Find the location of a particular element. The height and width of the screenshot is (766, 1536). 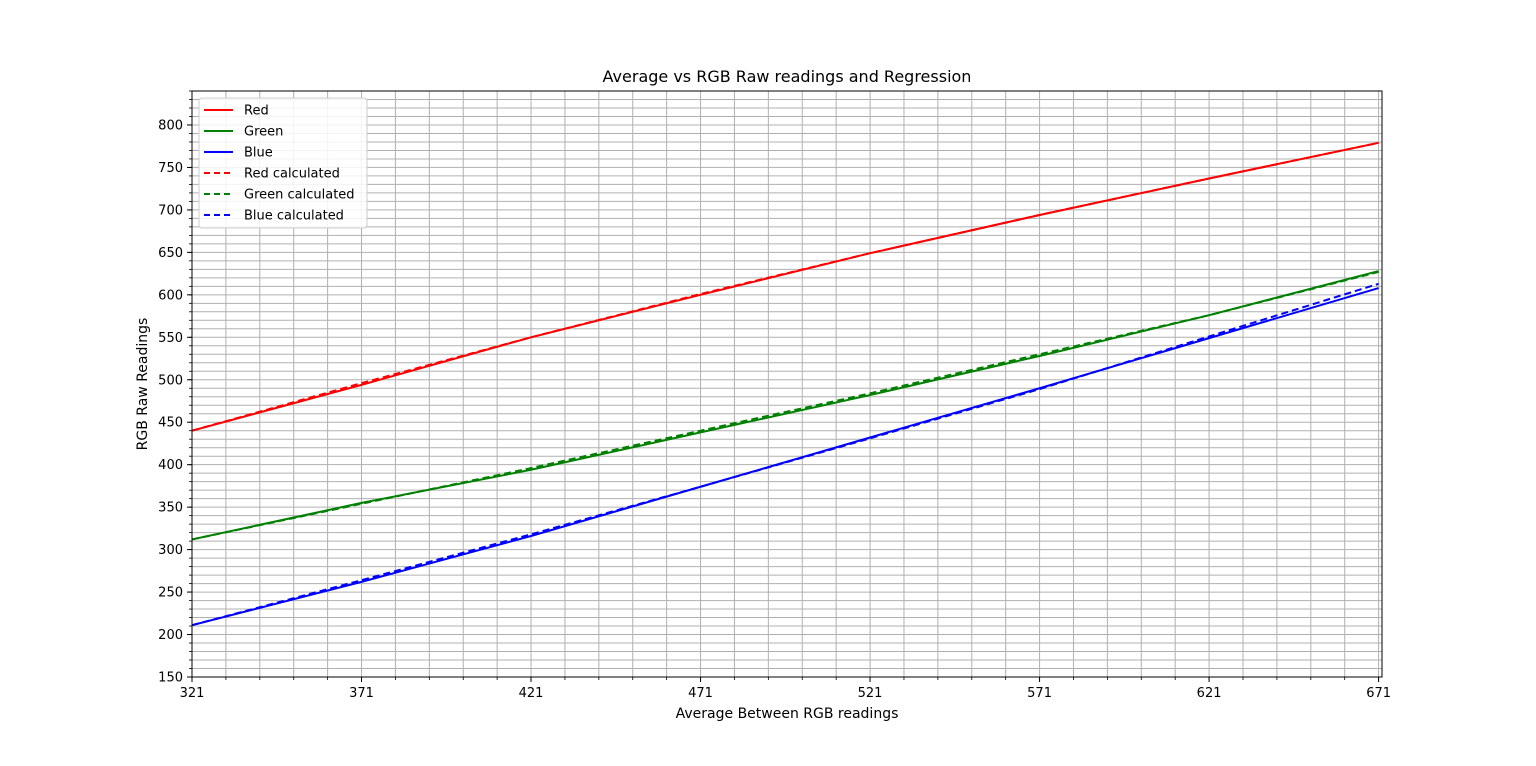

y-tick-label: 500 is located at coordinates (170, 380).